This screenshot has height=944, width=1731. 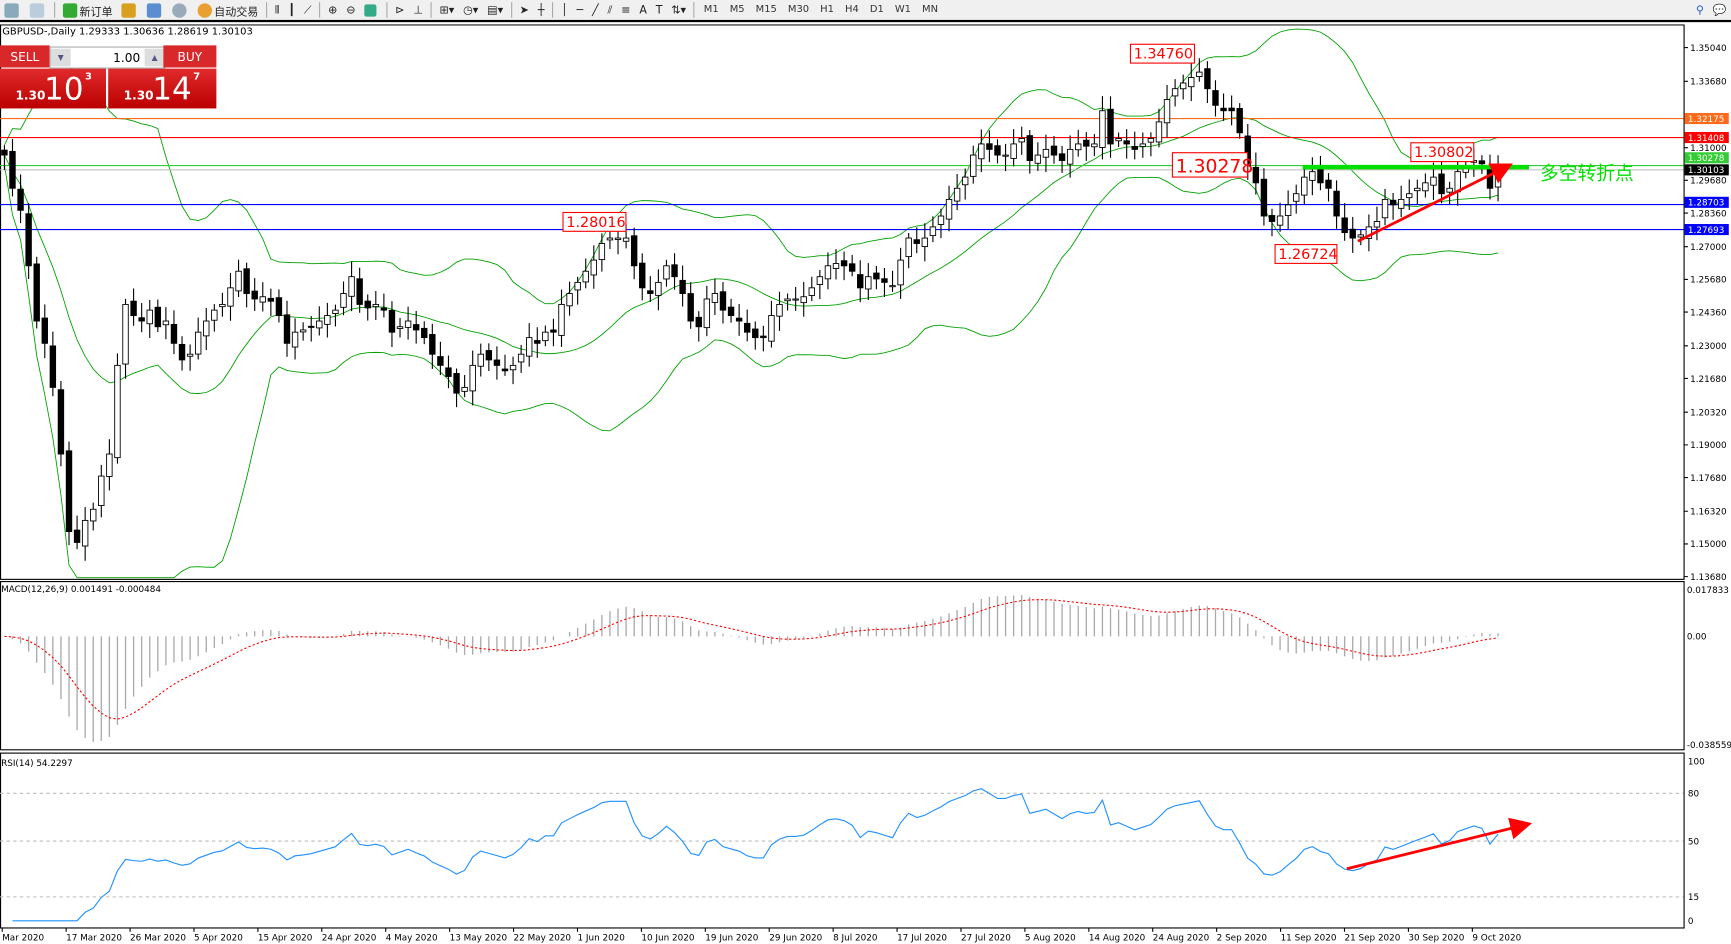 I want to click on lot-size-stepper: ▼ 1.00 ▲, so click(x=107, y=57).